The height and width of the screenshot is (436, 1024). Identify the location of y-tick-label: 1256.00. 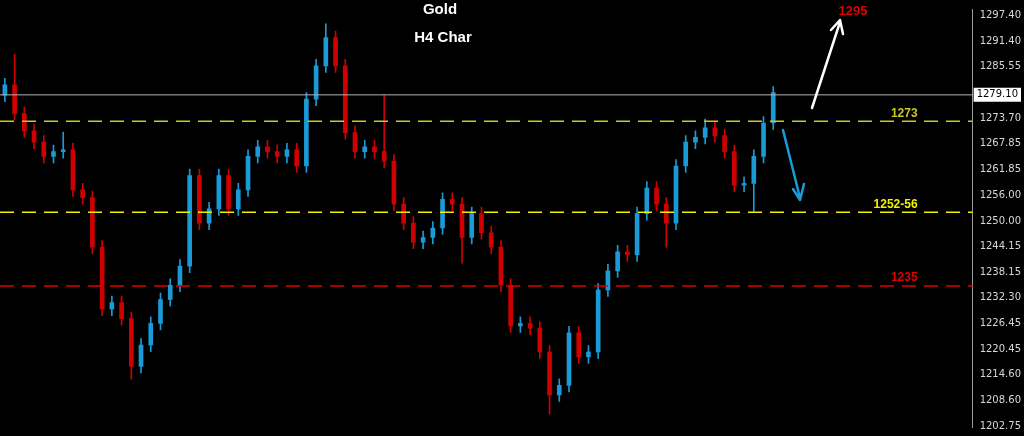
(1000, 194).